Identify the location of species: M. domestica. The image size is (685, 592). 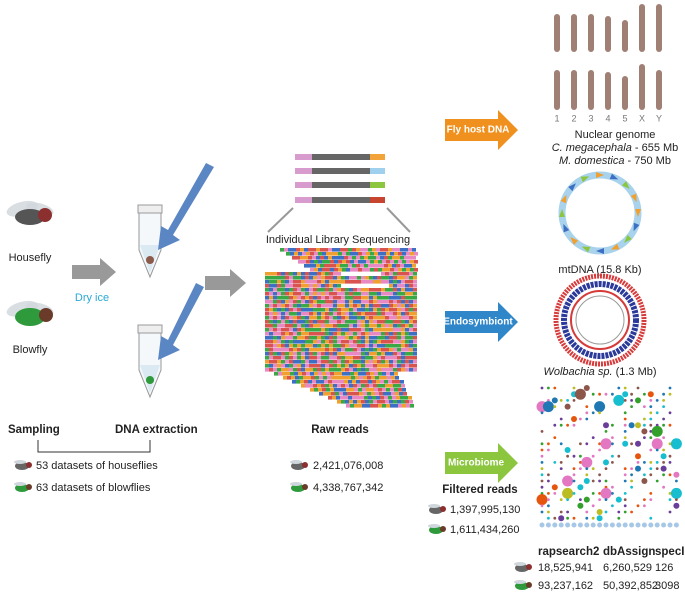
(591, 161).